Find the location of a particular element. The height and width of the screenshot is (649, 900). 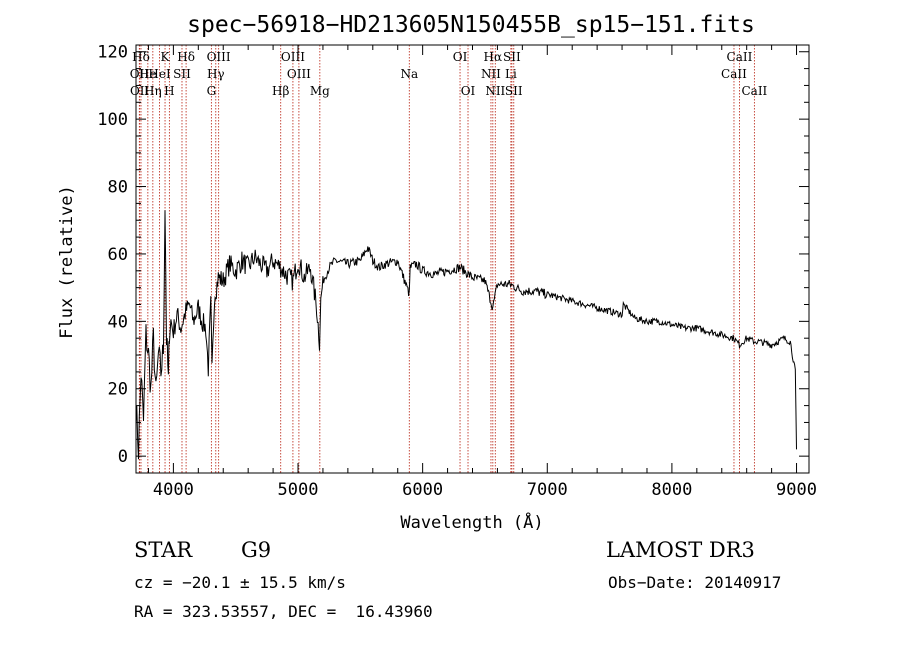

y-tick-label-4: 80 is located at coordinates (118, 188).